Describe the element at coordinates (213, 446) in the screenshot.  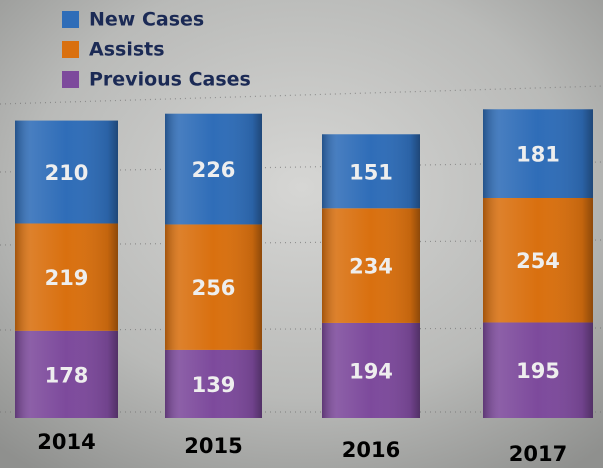
I see `x-tick-label: 2015` at that location.